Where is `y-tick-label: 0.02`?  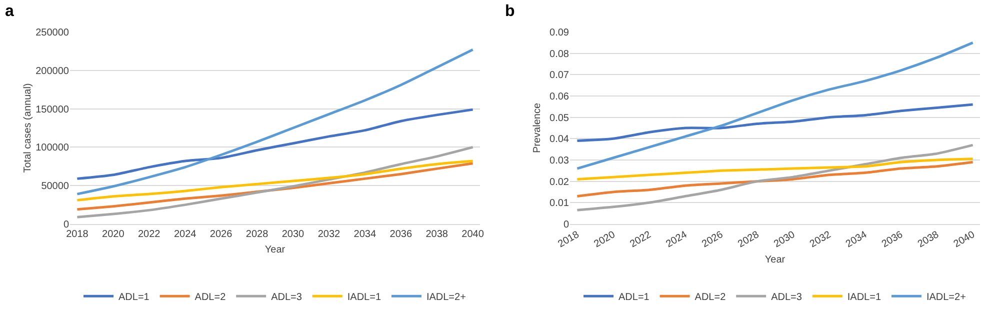 y-tick-label: 0.02 is located at coordinates (560, 182).